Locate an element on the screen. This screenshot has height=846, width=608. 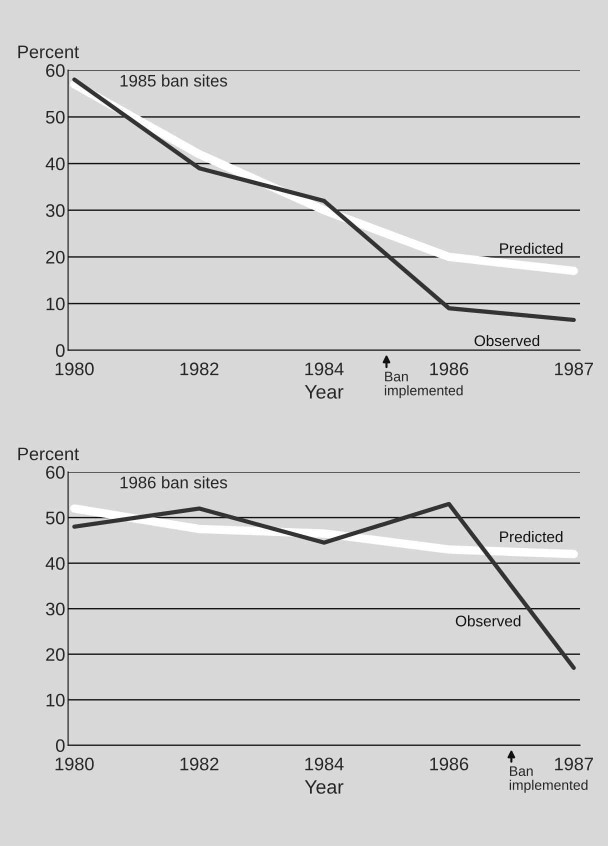
chart-title: 1985 ban sites is located at coordinates (174, 80).